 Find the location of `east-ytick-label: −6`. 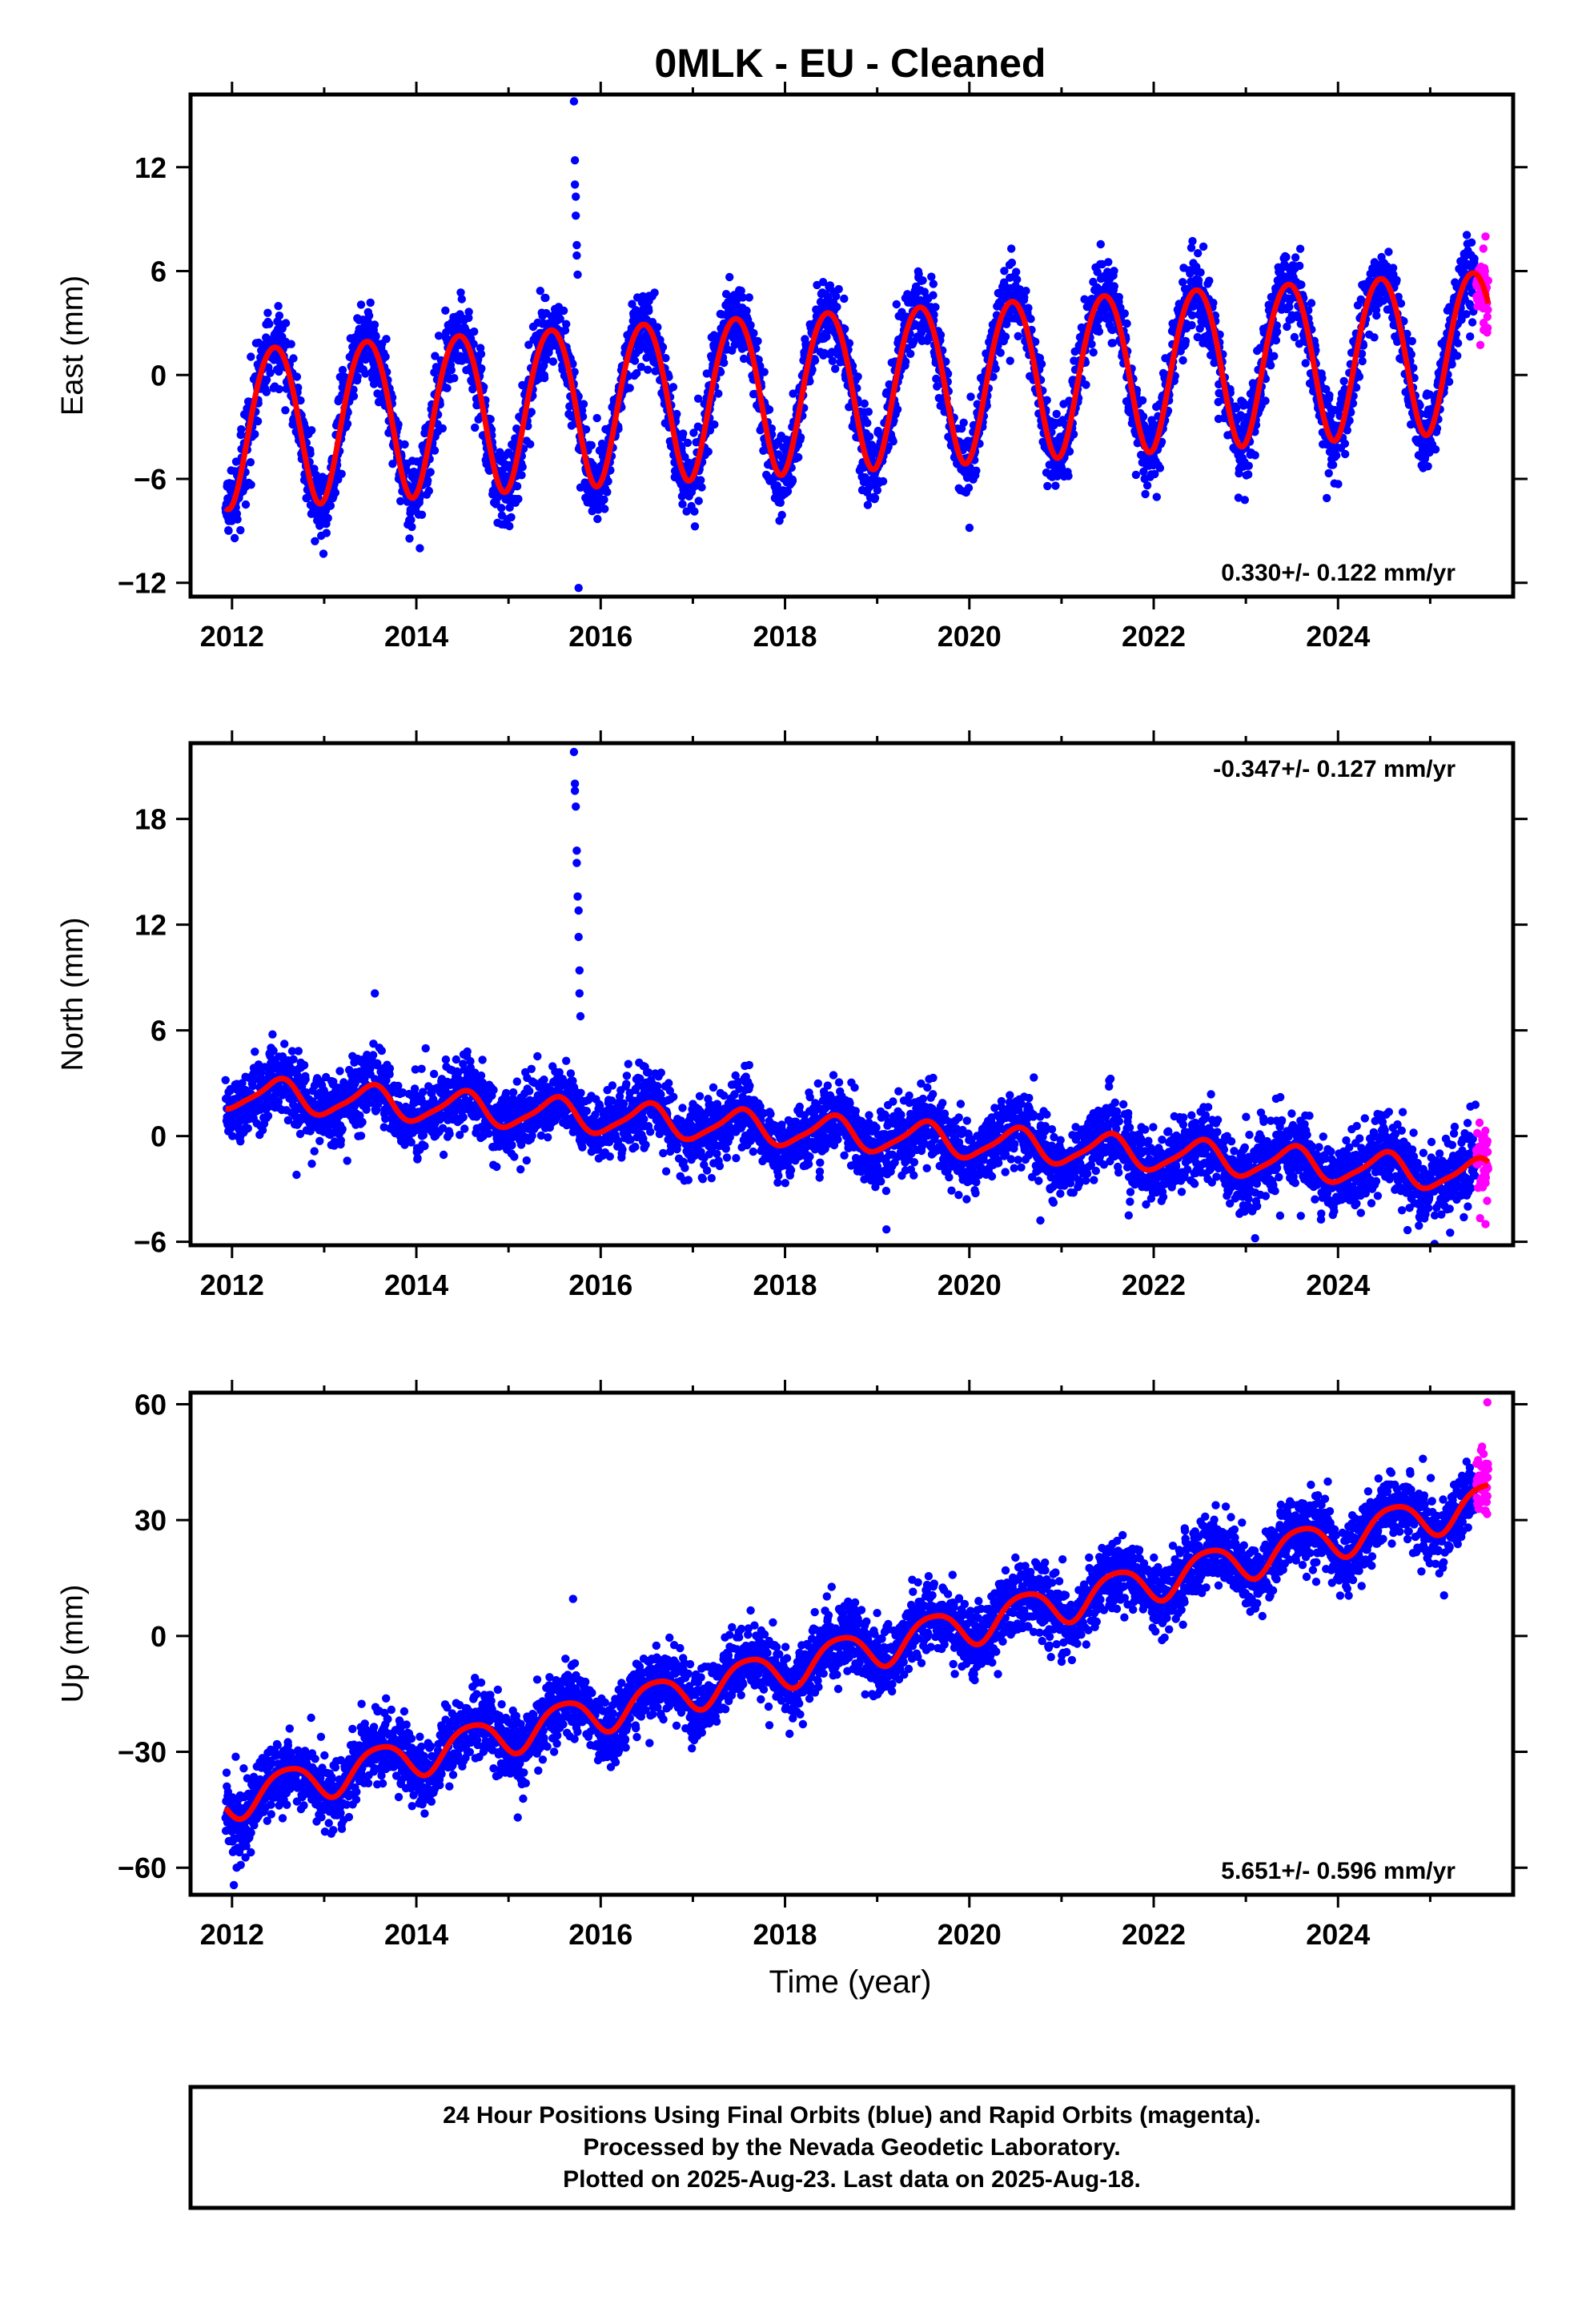

east-ytick-label: −6 is located at coordinates (151, 479).